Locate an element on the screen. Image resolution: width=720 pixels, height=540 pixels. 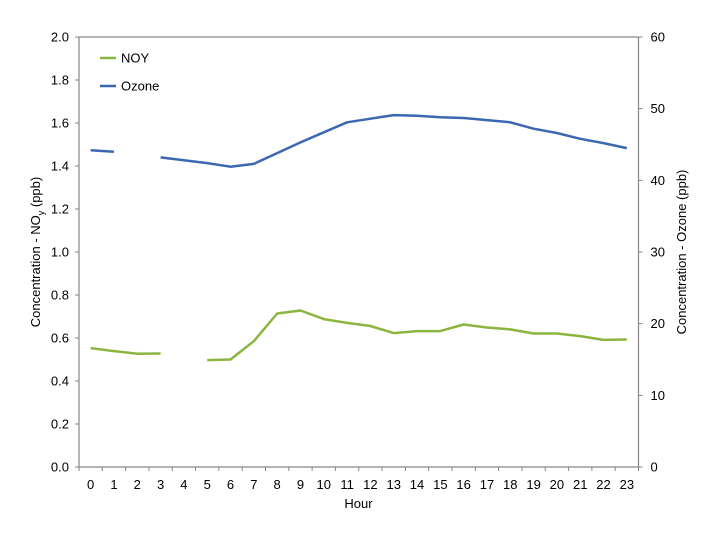
x-tick-label: 10 is located at coordinates (324, 484).